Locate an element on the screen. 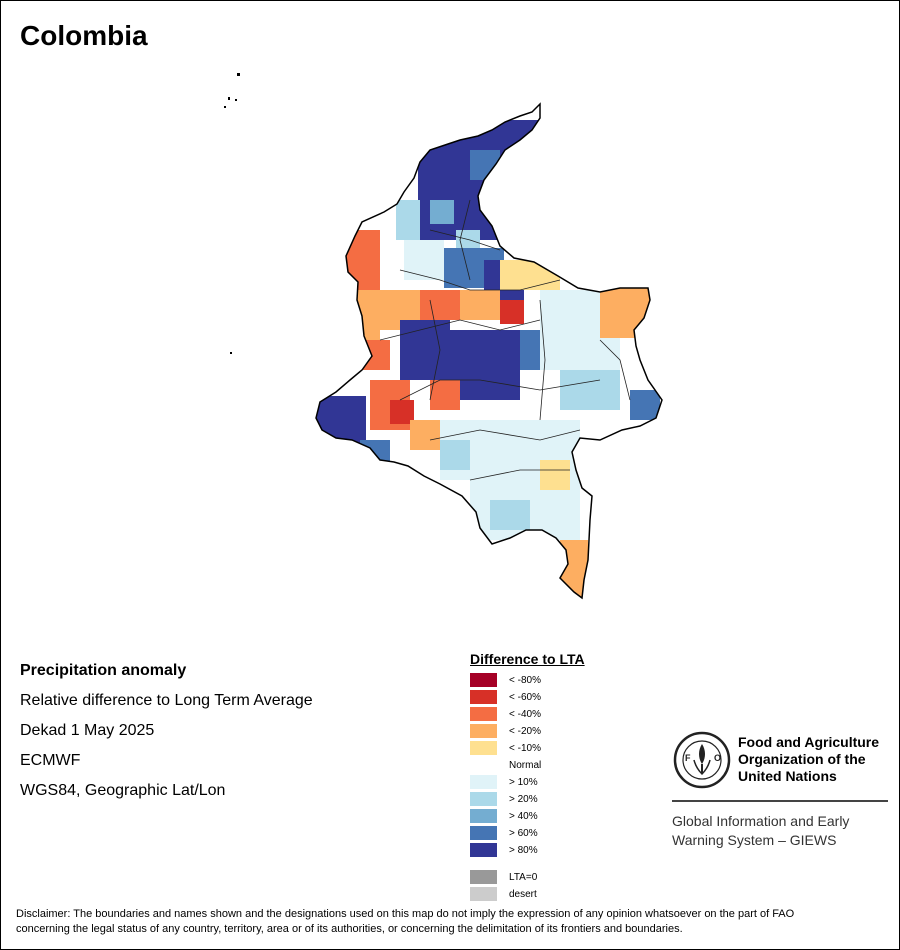 The height and width of the screenshot is (950, 900). legend-item: LTA=0 is located at coordinates (503, 877).